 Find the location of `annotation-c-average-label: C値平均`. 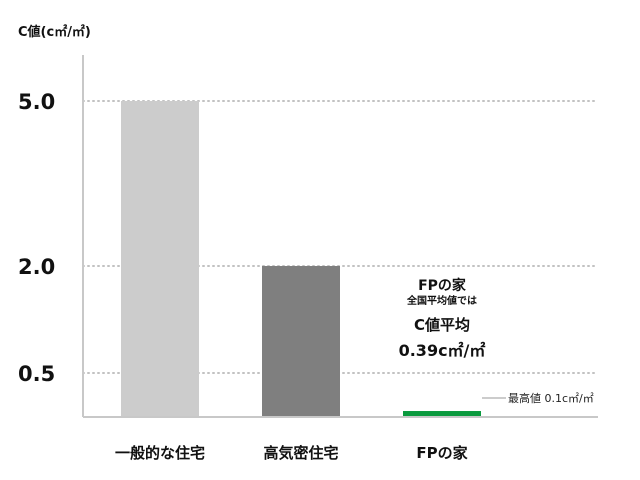

annotation-c-average-label: C値平均 is located at coordinates (442, 325).